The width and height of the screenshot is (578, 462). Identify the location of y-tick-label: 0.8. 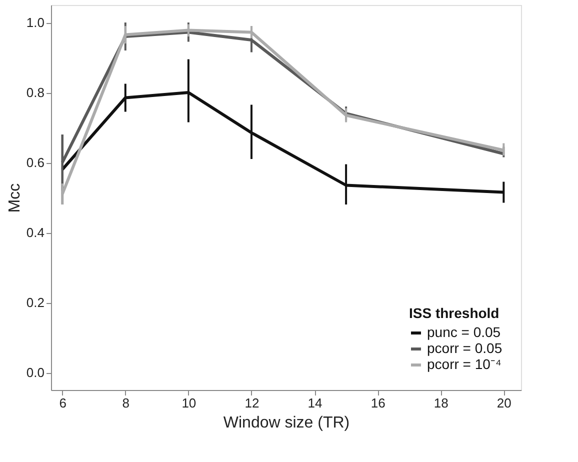
(35, 92).